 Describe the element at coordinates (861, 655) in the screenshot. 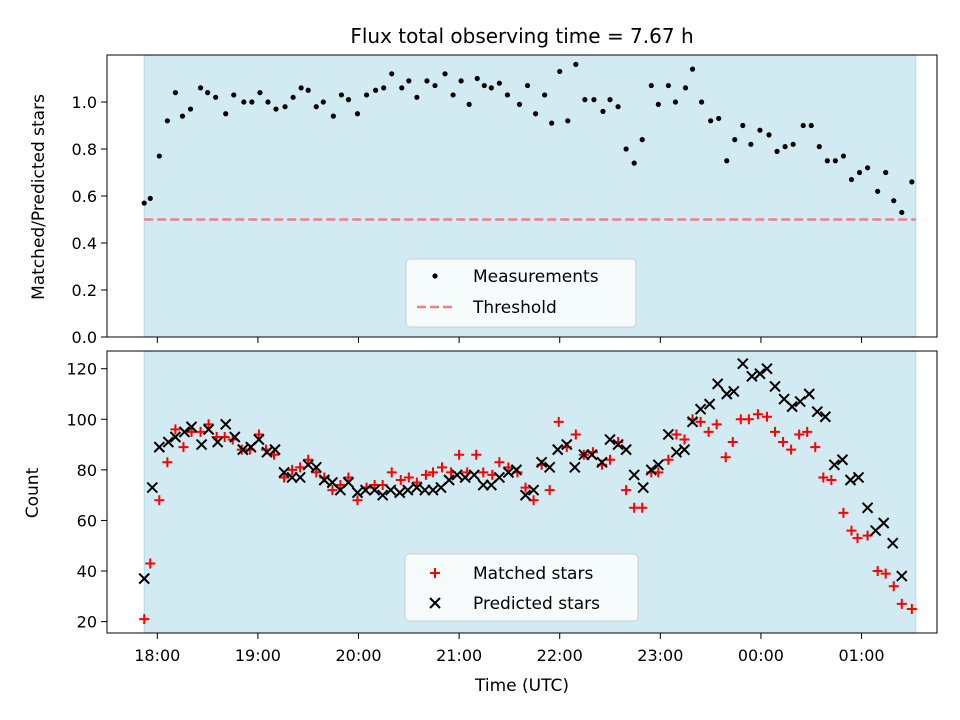

I see `x-tick-label-7: 01:00` at that location.